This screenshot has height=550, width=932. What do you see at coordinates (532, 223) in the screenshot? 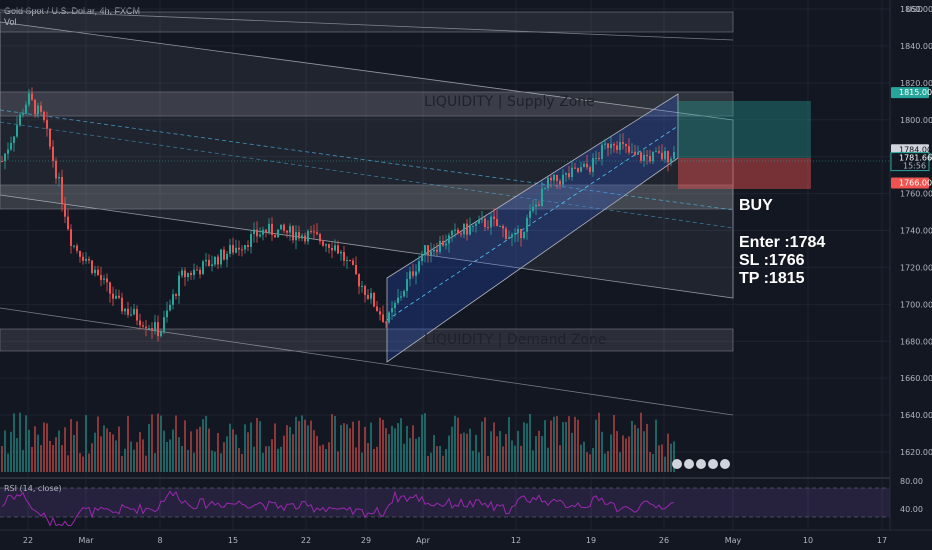
I see `ascending-channel-midline` at bounding box center [532, 223].